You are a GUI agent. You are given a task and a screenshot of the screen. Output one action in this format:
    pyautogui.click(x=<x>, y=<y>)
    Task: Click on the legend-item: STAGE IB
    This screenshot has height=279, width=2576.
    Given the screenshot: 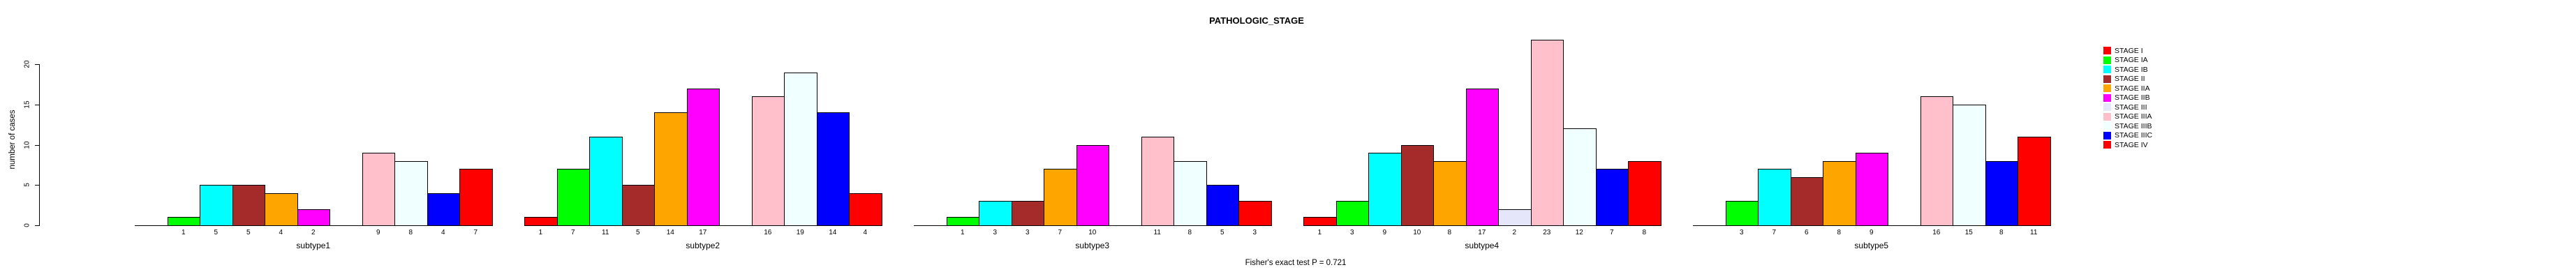 What is the action you would take?
    pyautogui.click(x=2127, y=70)
    